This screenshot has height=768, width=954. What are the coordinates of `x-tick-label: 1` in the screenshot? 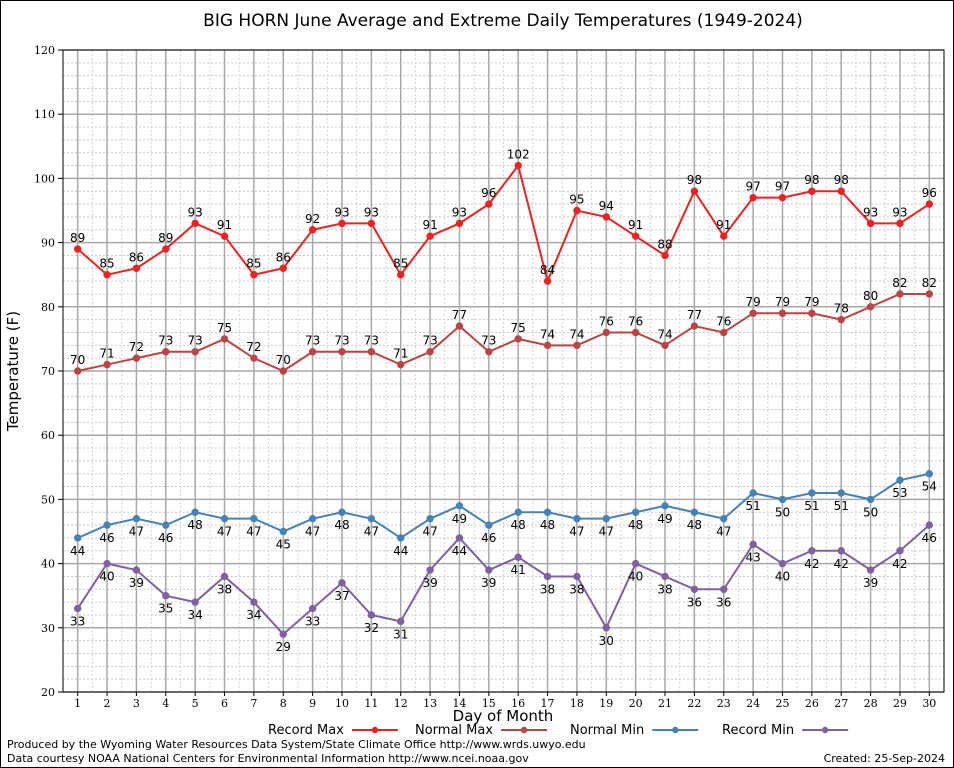 It's located at (77, 703).